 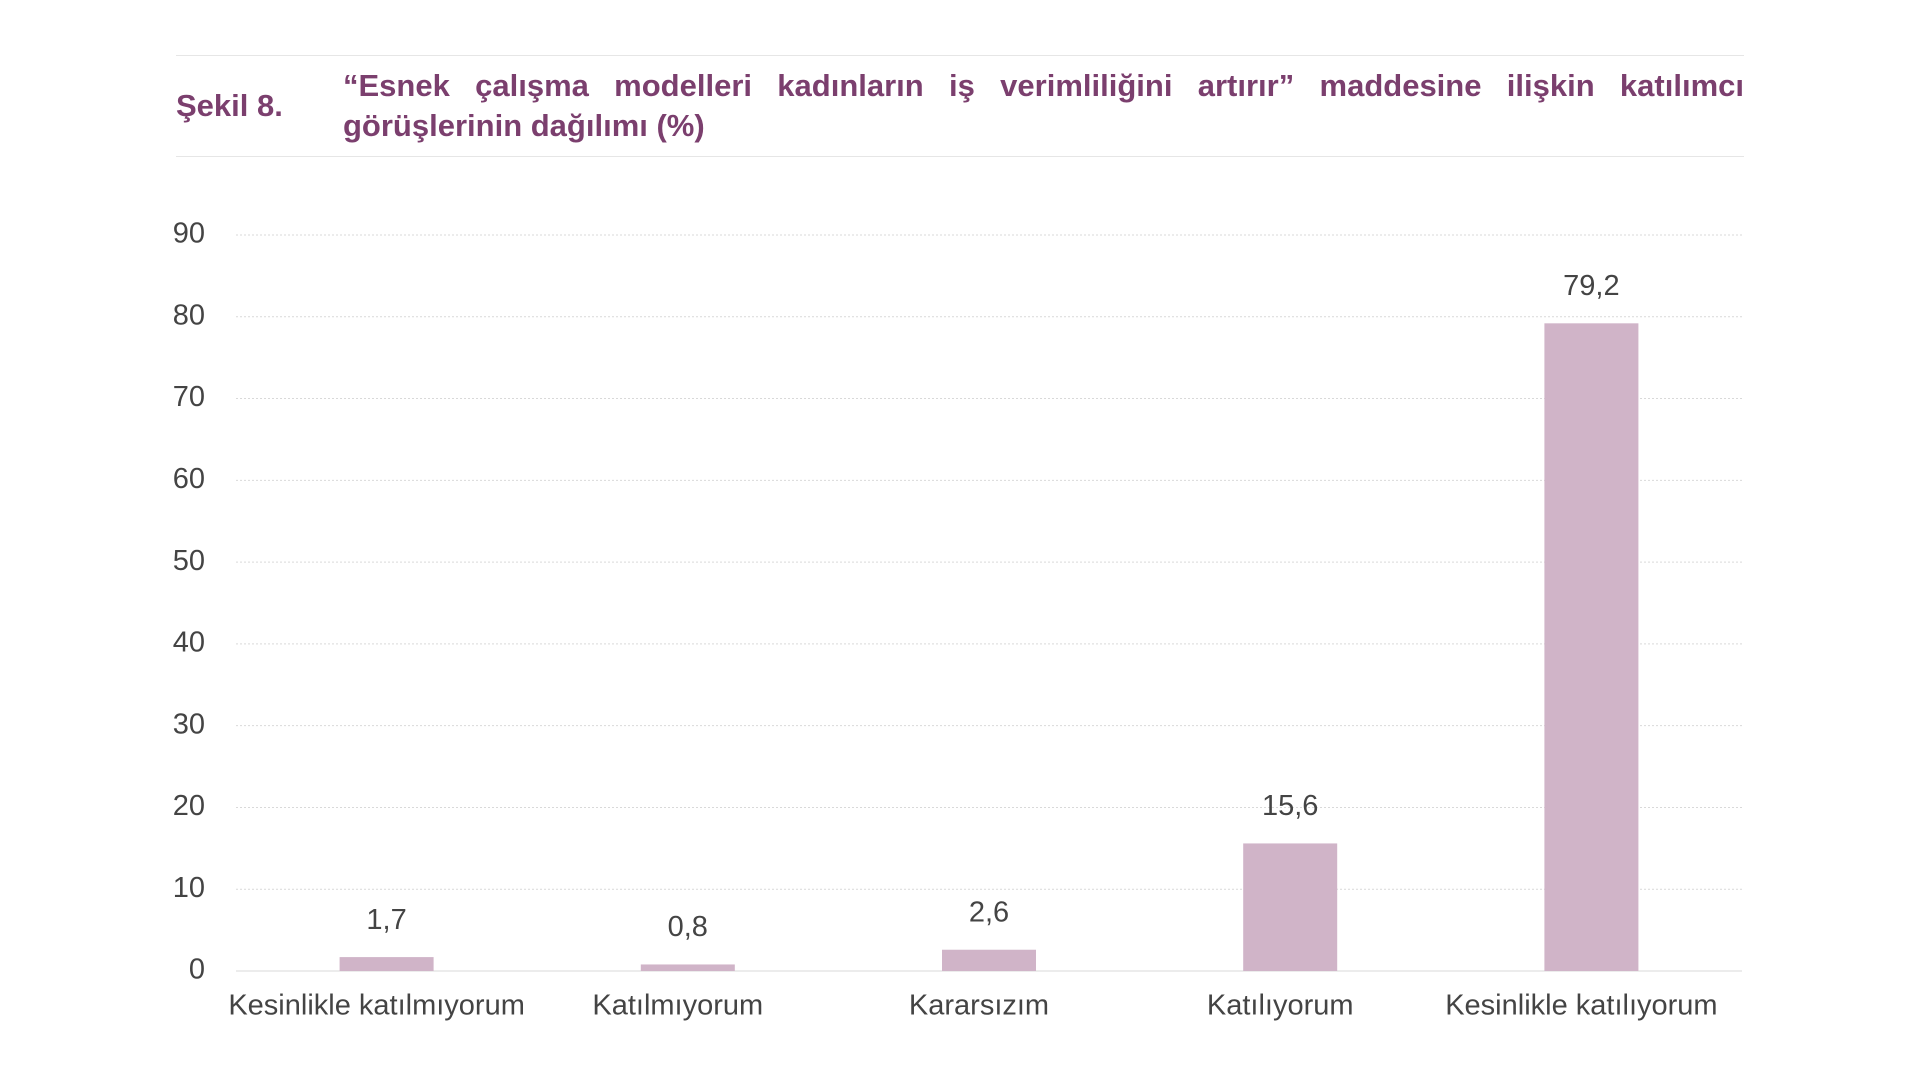 What do you see at coordinates (189, 479) in the screenshot?
I see `y-tick-label: 60` at bounding box center [189, 479].